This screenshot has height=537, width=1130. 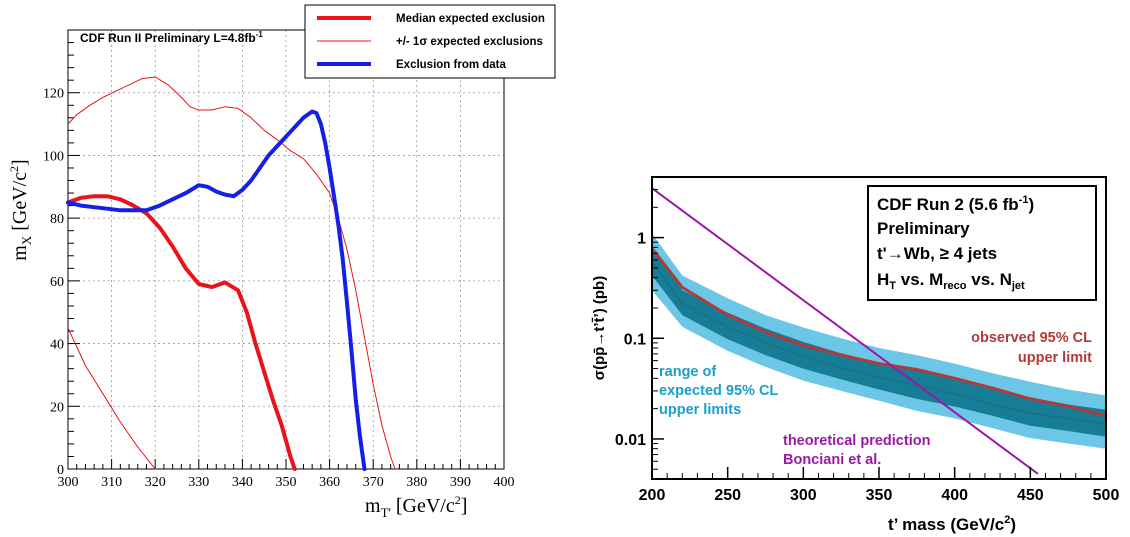 What do you see at coordinates (111, 482) in the screenshot?
I see `left-x-tick-label: 310` at bounding box center [111, 482].